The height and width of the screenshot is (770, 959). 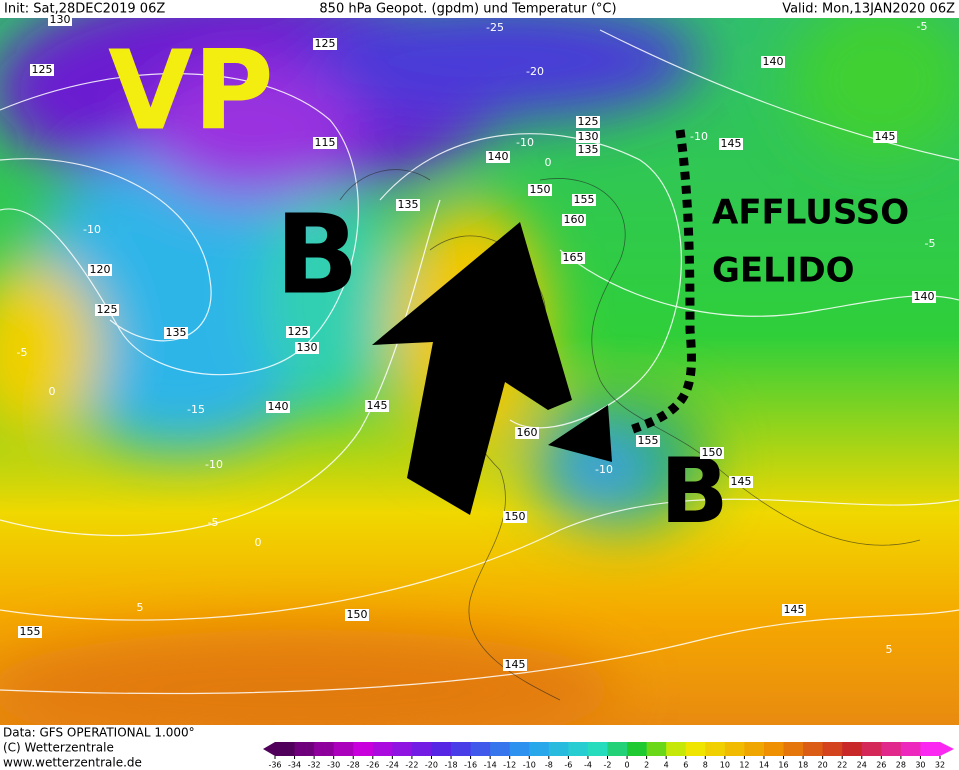 What do you see at coordinates (705, 765) in the screenshot?
I see `colorbar-tick-label: 8` at bounding box center [705, 765].